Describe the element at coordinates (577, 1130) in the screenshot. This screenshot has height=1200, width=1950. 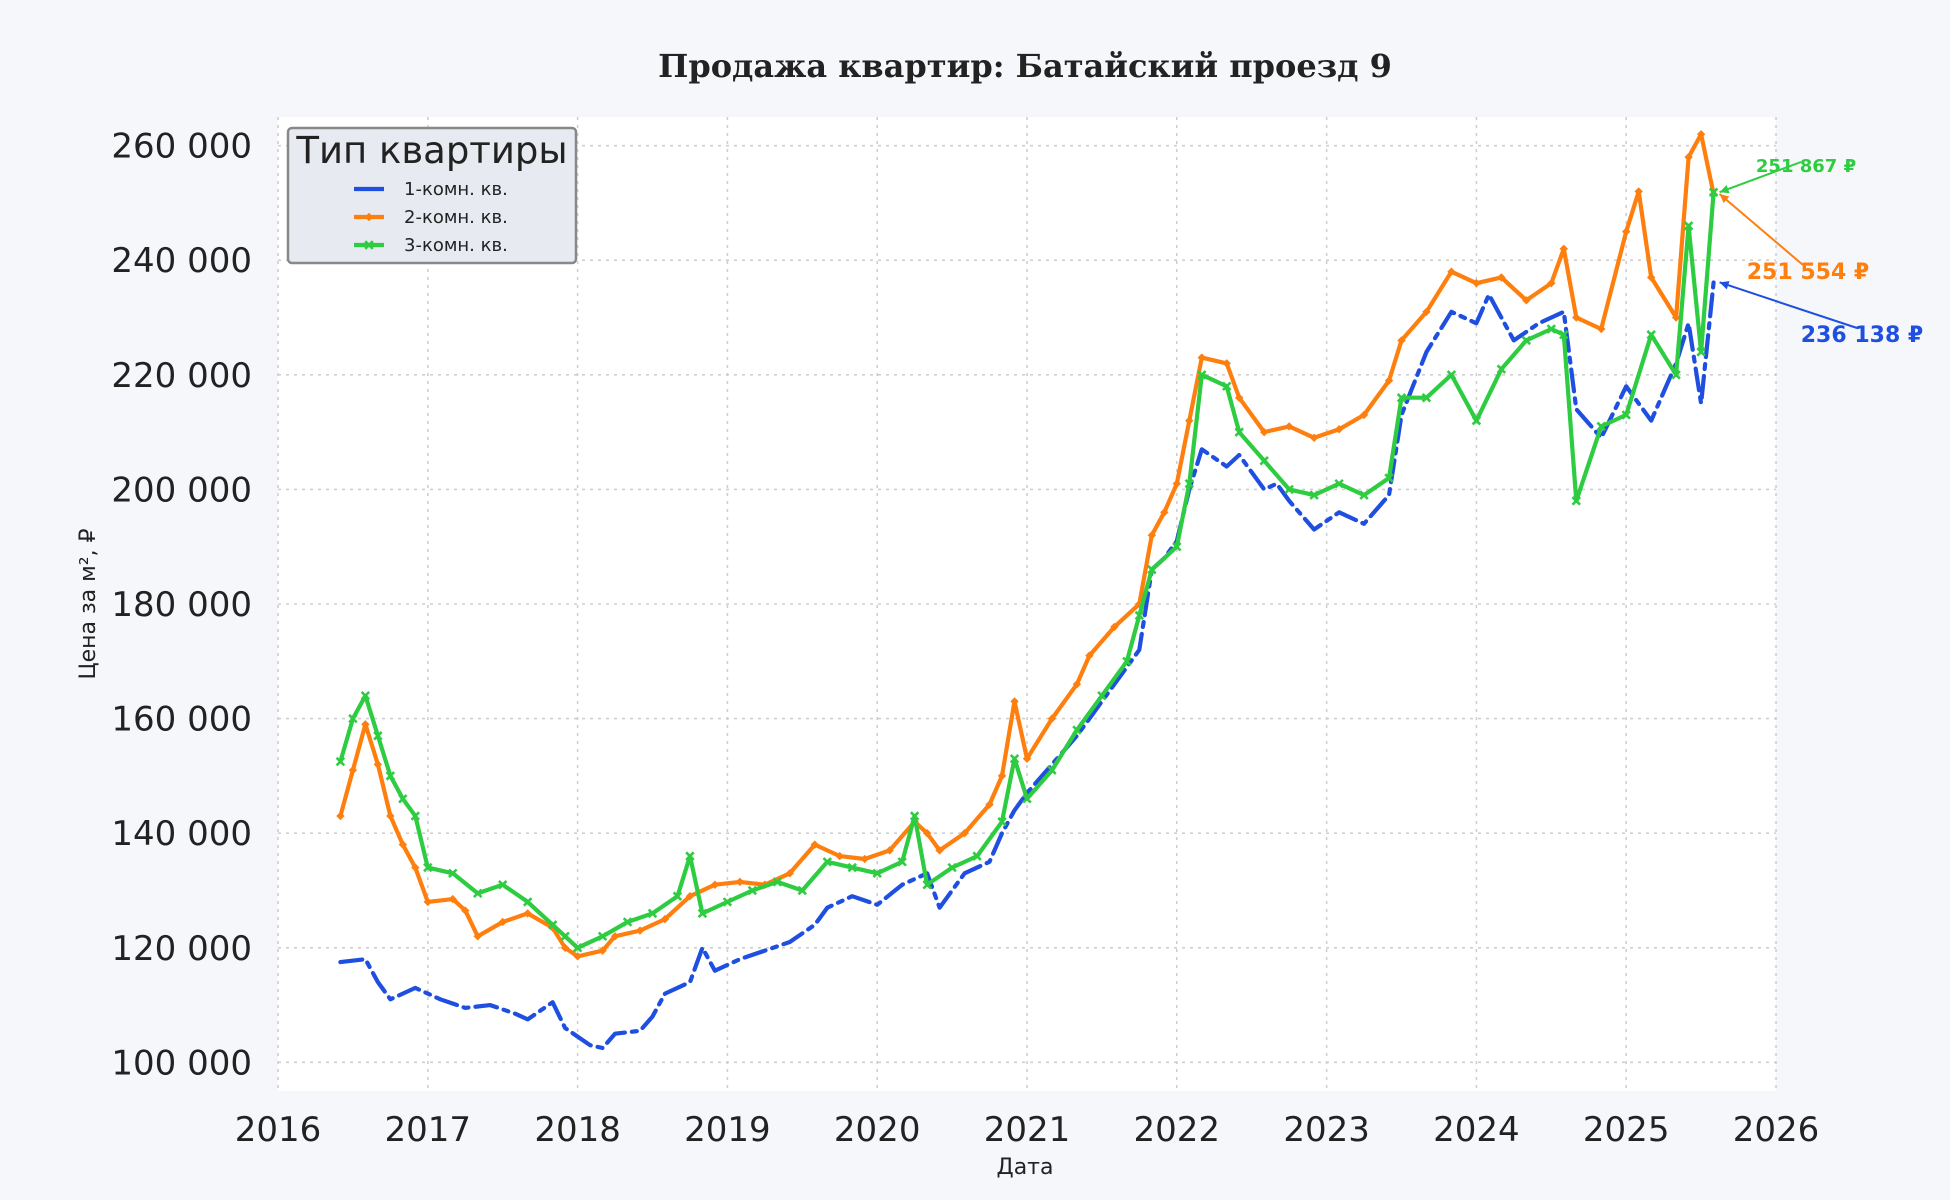
I see `x-tick-label: 2018` at that location.